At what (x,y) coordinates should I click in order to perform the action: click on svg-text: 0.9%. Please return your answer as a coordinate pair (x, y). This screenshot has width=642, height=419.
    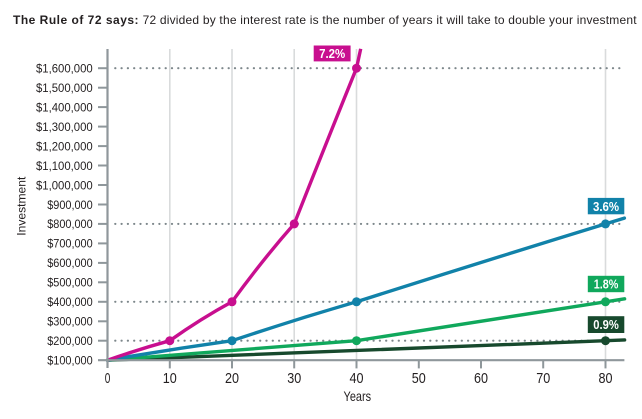
    Looking at the image, I should click on (606, 324).